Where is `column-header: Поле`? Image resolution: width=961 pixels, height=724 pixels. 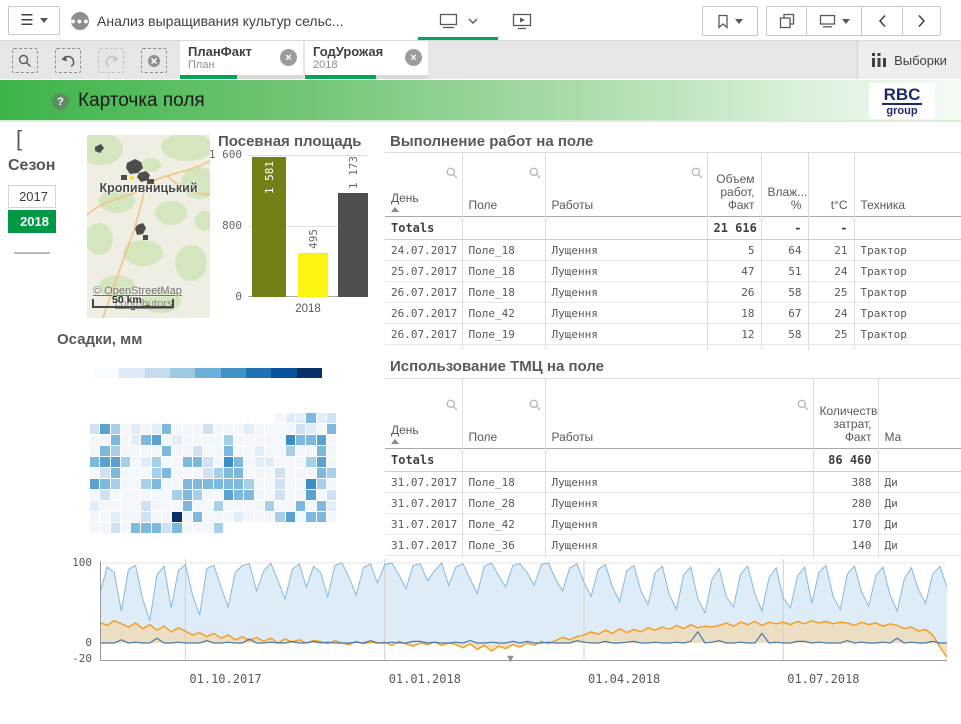 column-header: Поле is located at coordinates (504, 184).